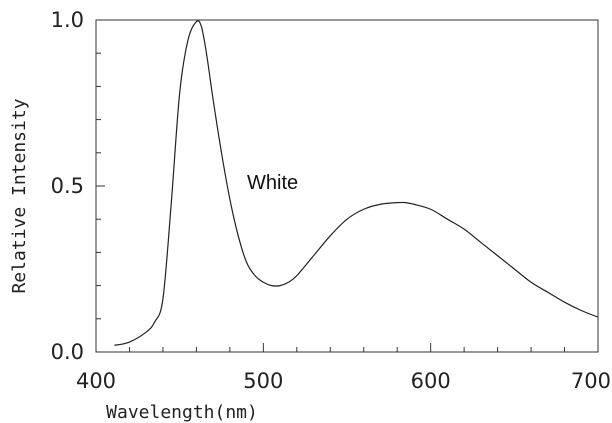 The width and height of the screenshot is (612, 423). I want to click on x-axis-ticks: 400 500 600 700, so click(343, 368).